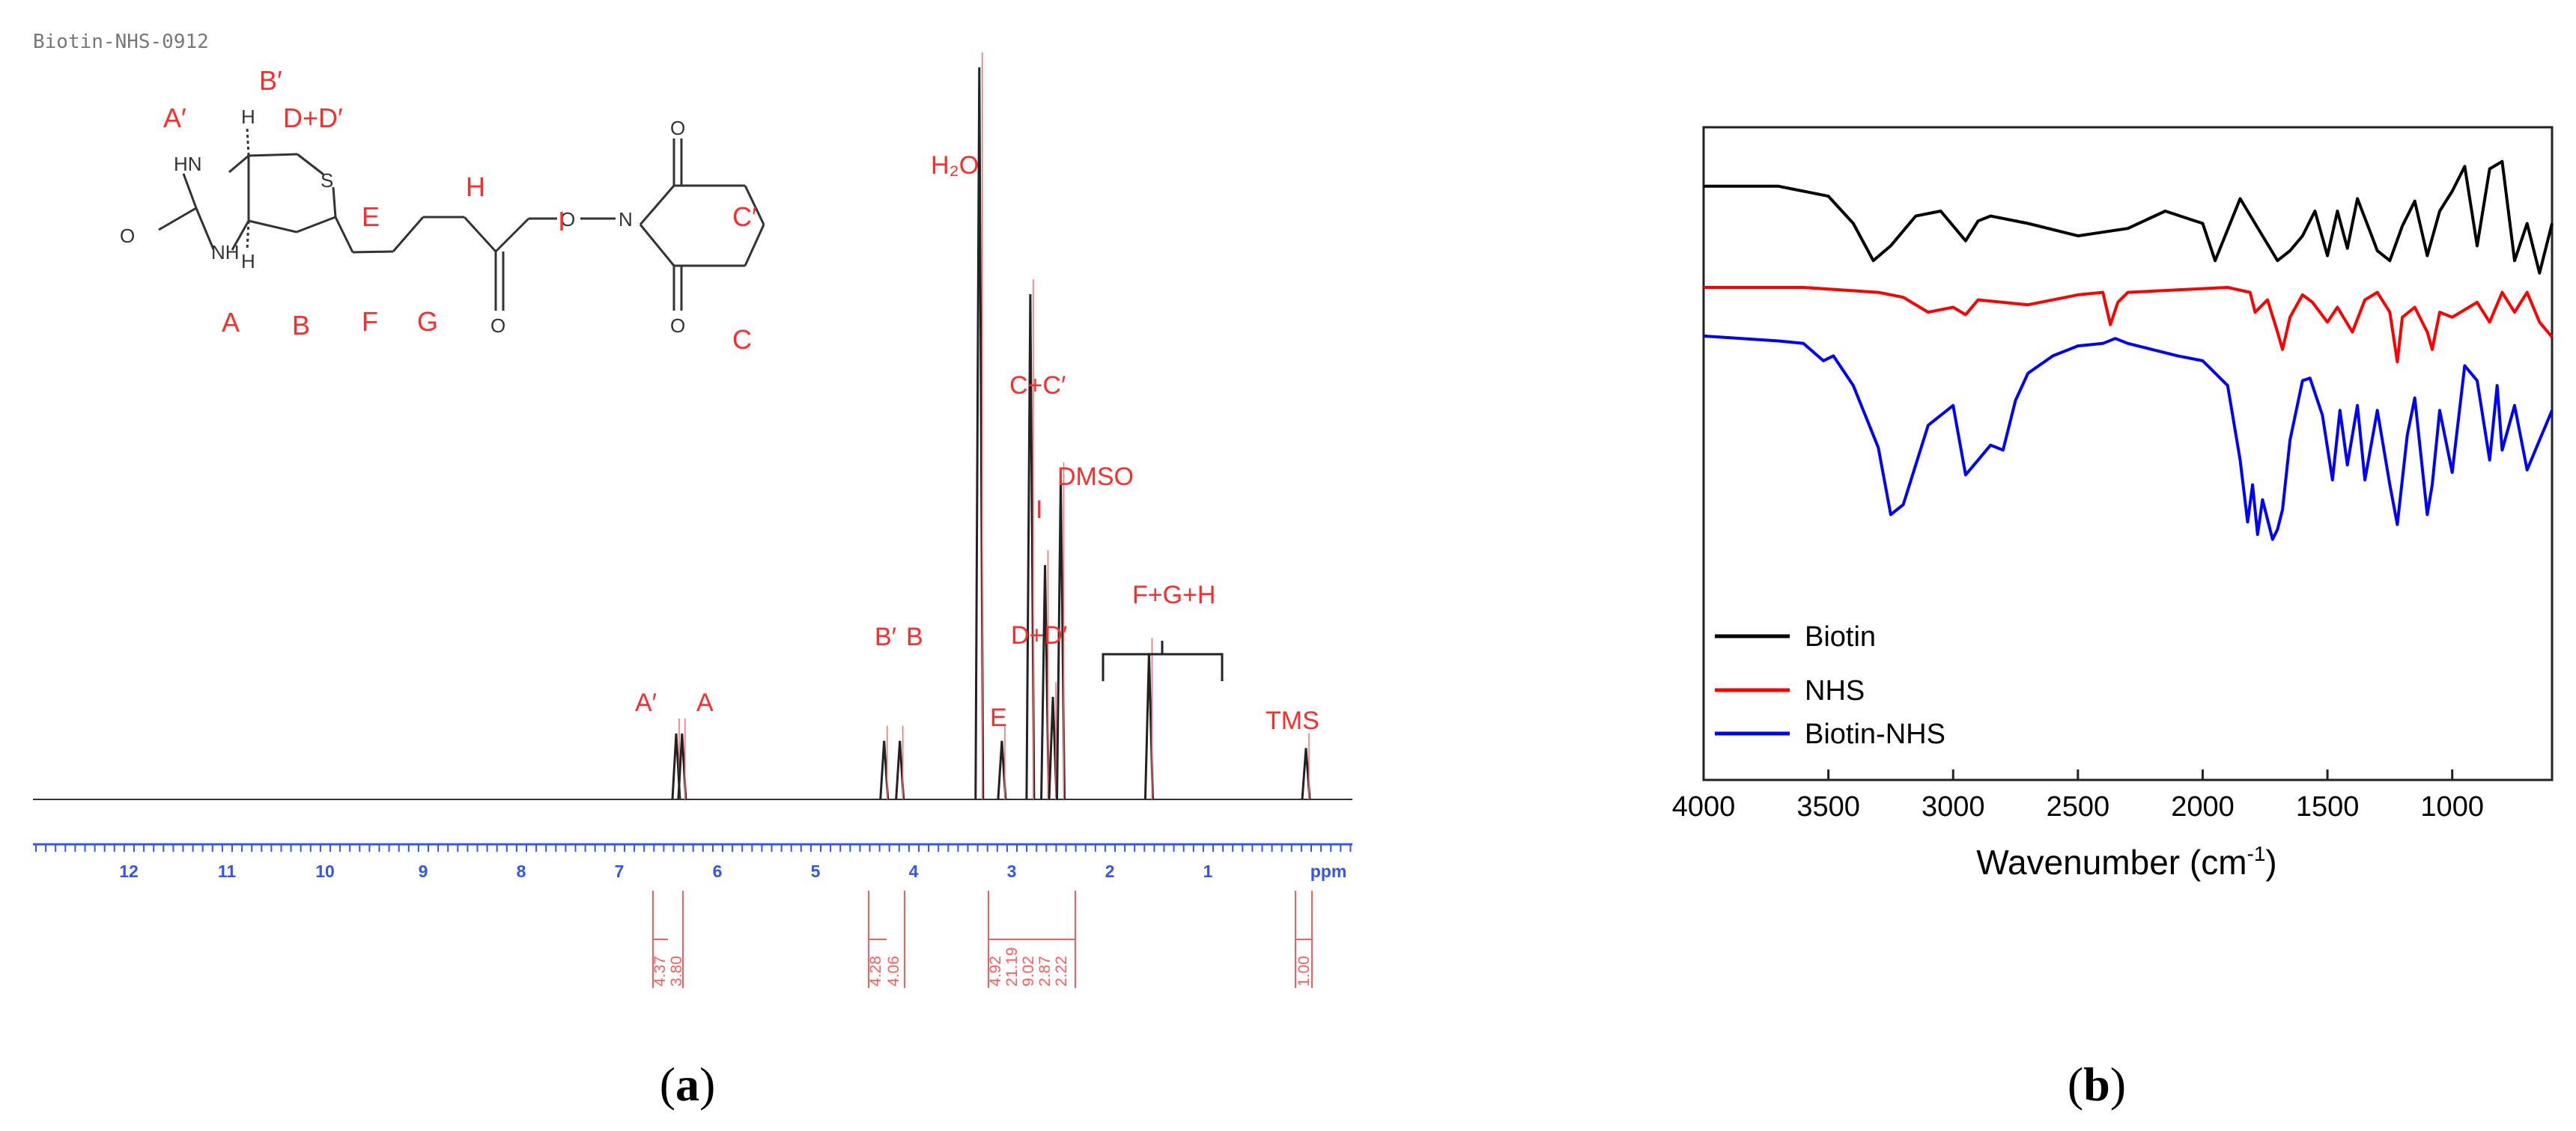 Image resolution: width=2576 pixels, height=1131 pixels. I want to click on atom-label: S, so click(327, 180).